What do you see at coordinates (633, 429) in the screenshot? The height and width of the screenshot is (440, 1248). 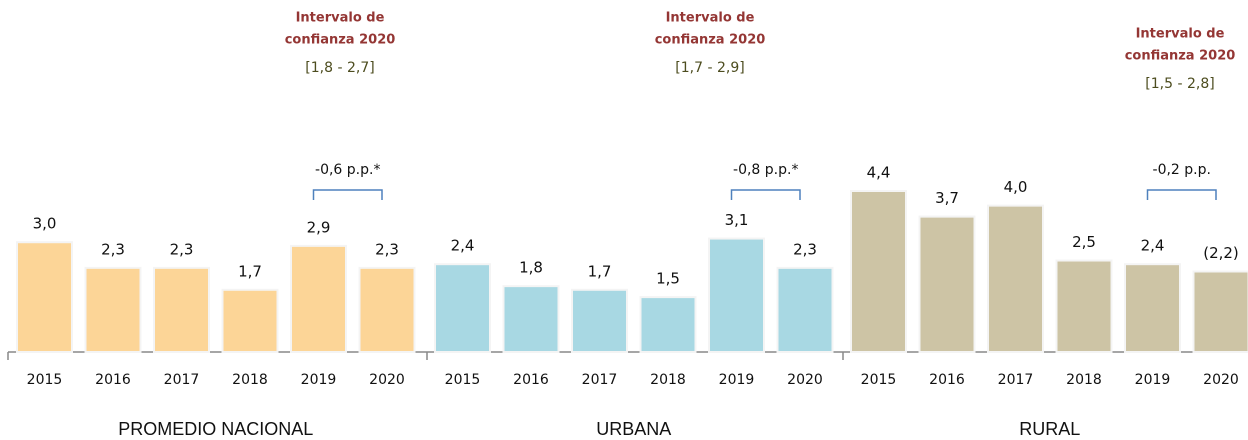 I see `group-label: URBANA` at bounding box center [633, 429].